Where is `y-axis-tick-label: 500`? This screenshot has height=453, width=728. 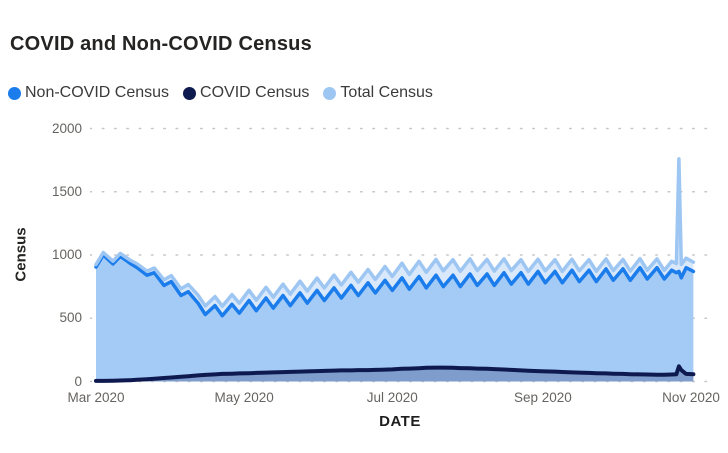 y-axis-tick-label: 500 is located at coordinates (70, 318).